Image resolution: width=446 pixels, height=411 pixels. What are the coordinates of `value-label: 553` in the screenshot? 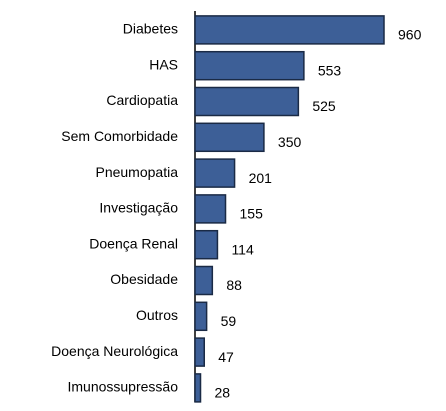 It's located at (330, 70).